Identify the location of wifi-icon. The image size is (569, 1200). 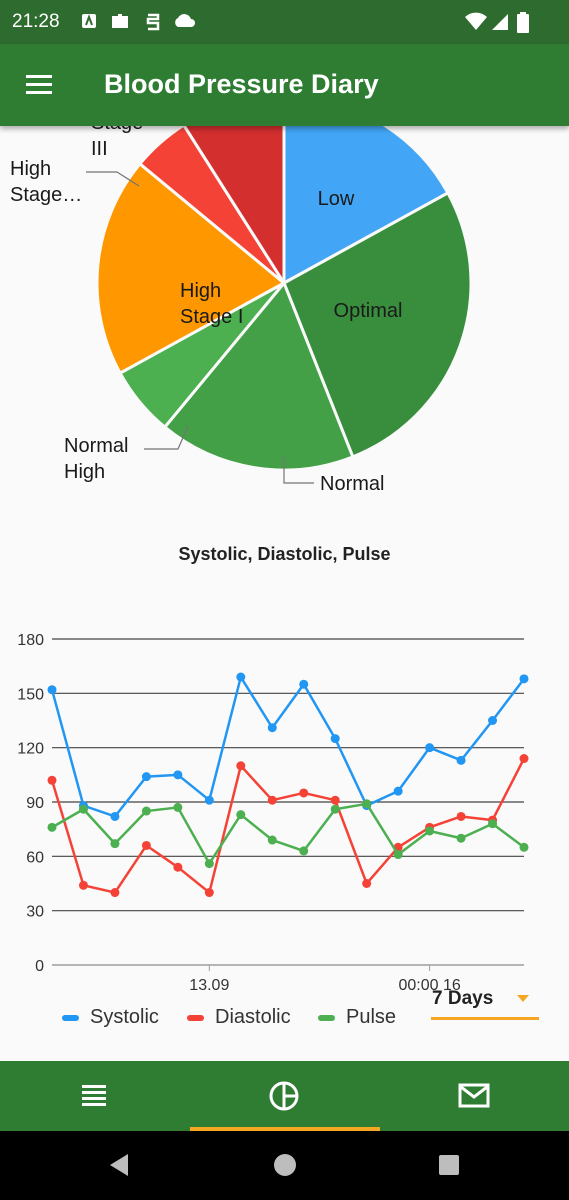
(476, 21).